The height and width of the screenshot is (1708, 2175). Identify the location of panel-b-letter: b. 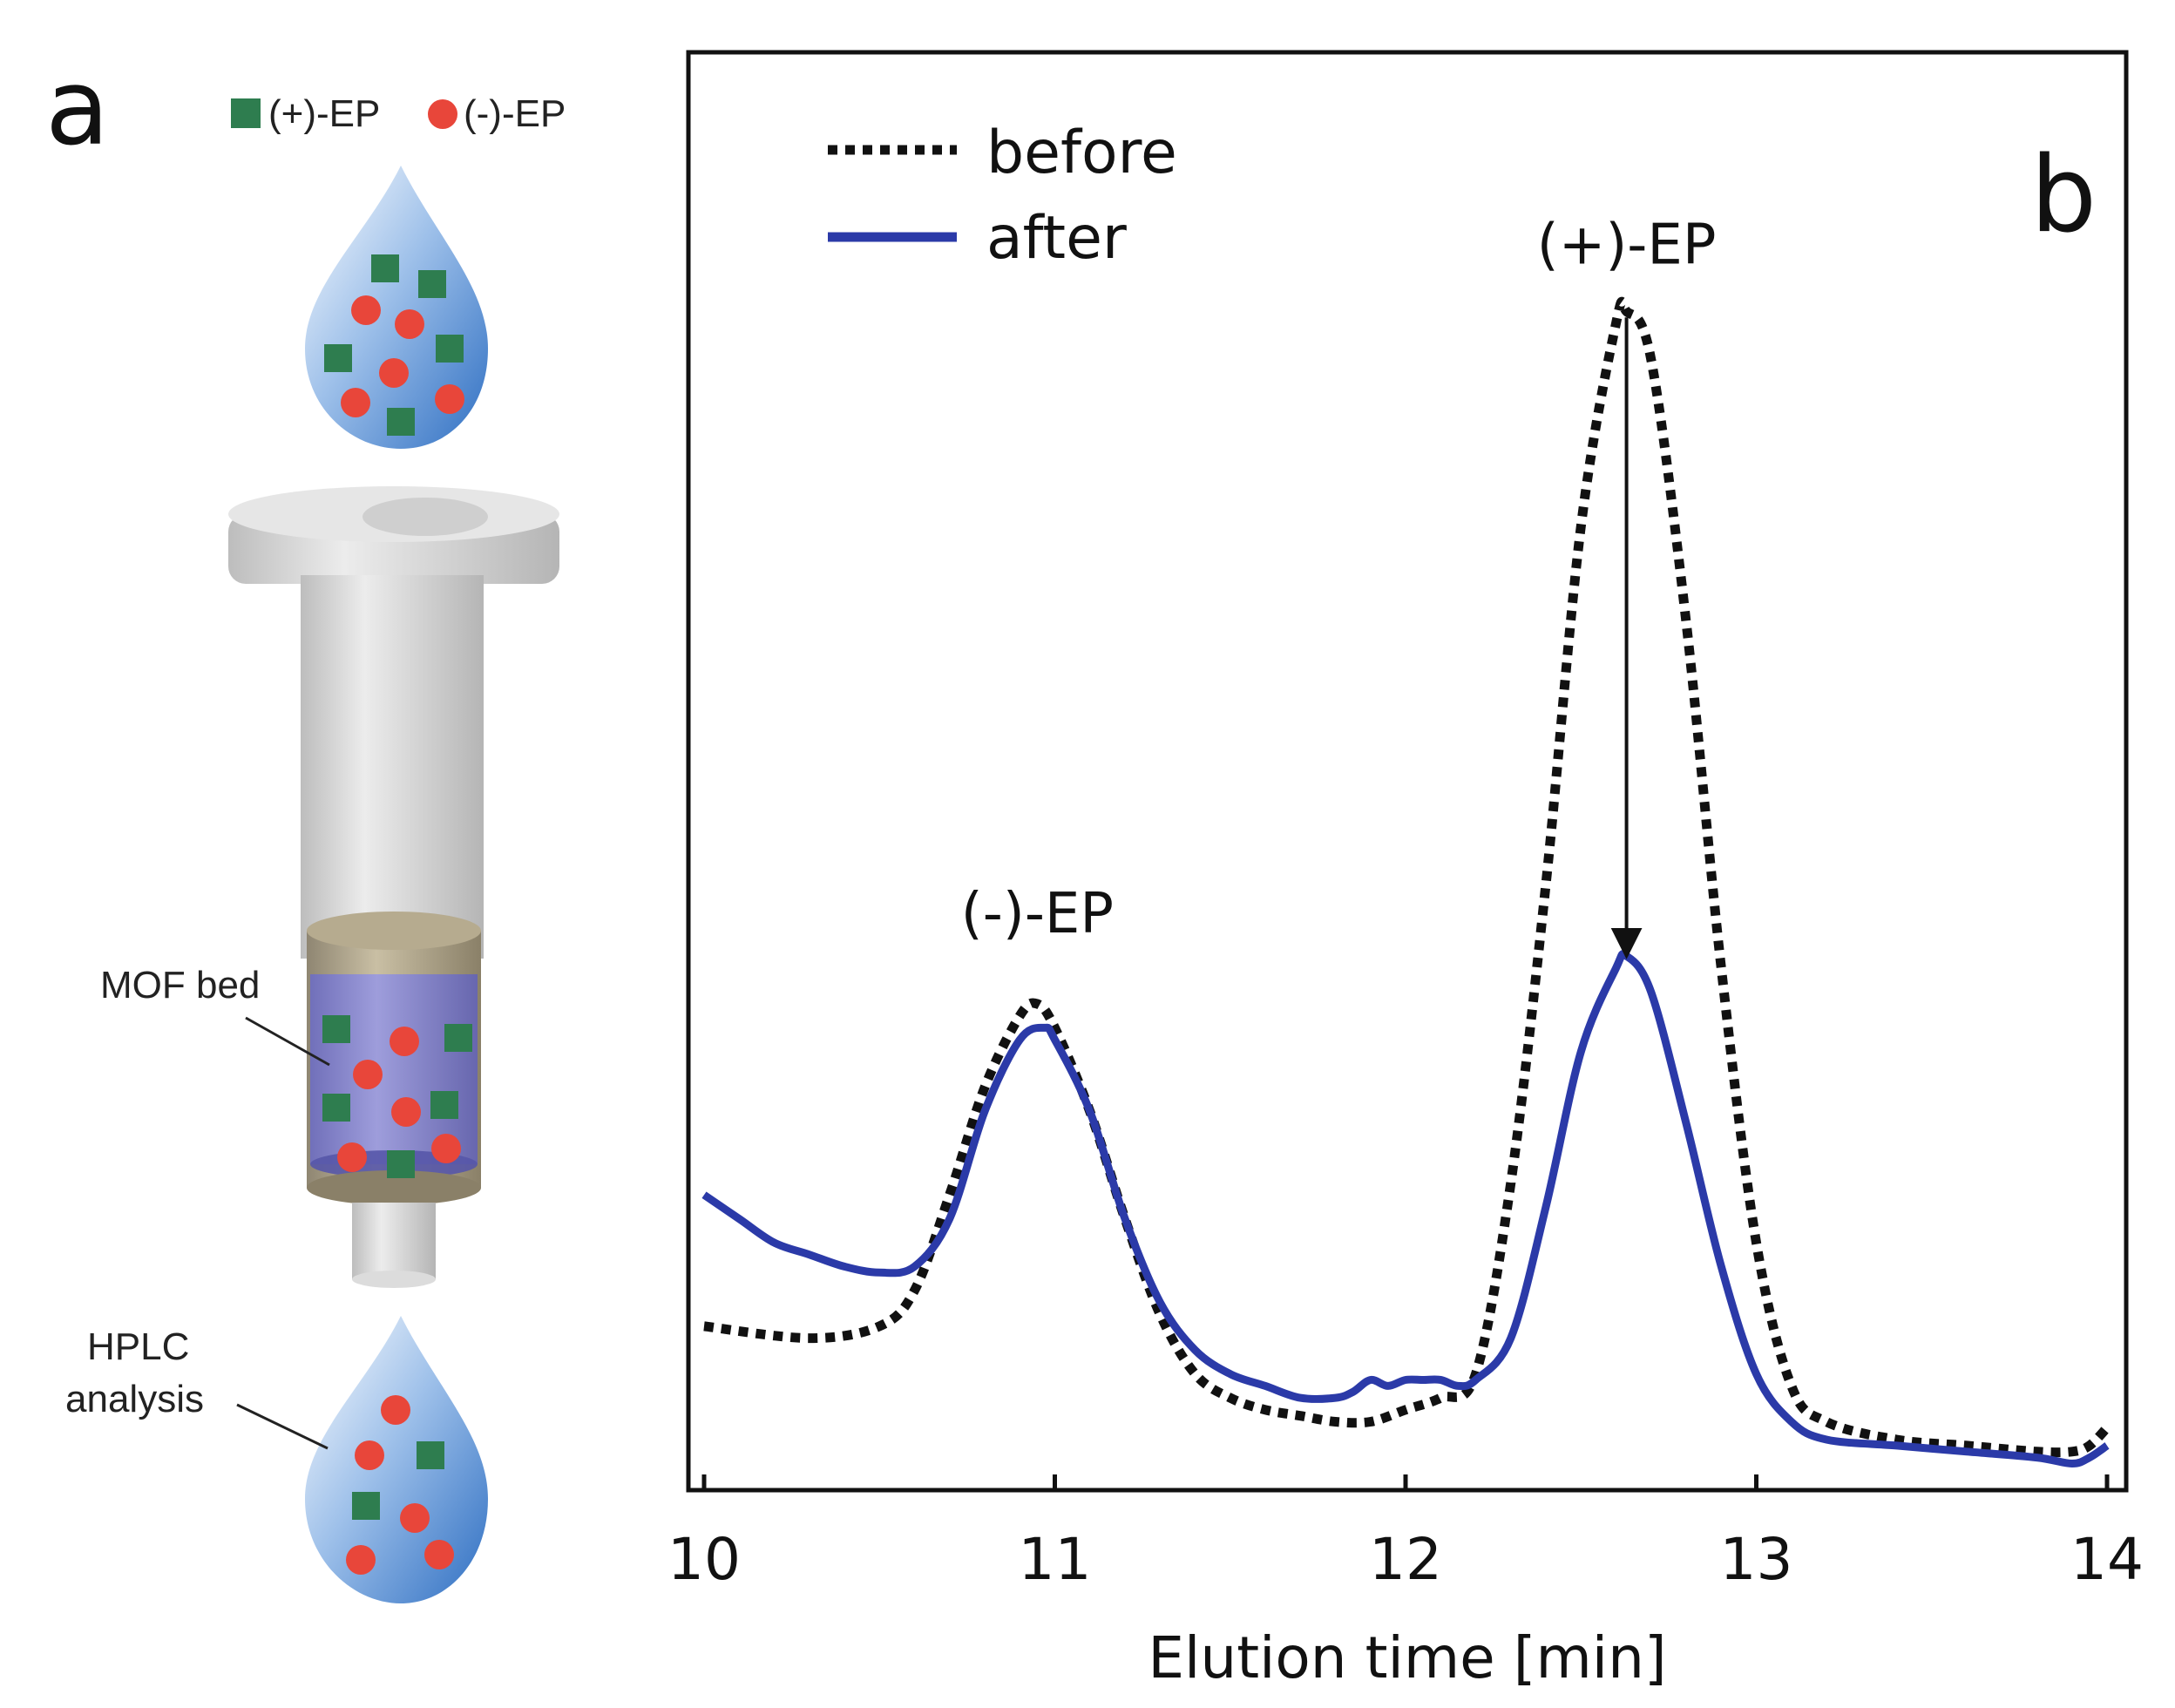
(2063, 195).